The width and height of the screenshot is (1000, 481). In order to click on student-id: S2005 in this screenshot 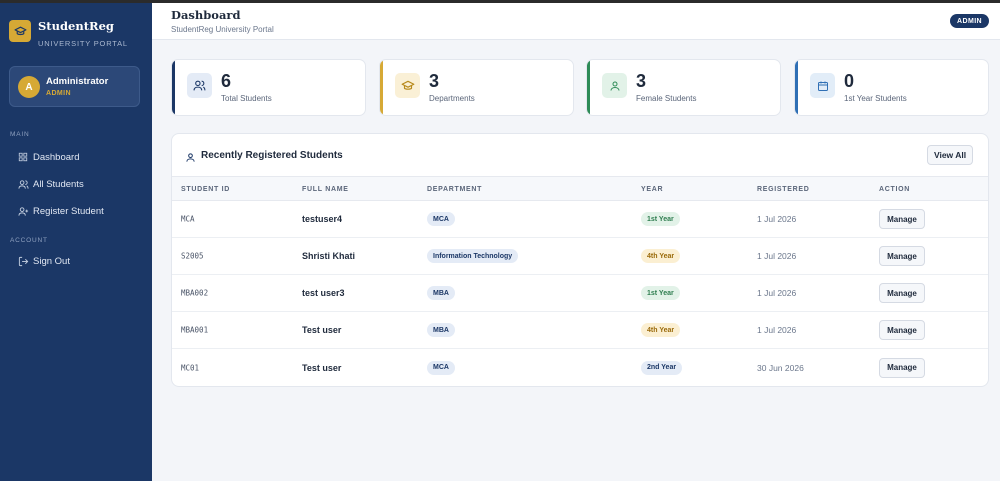, I will do `click(192, 256)`.